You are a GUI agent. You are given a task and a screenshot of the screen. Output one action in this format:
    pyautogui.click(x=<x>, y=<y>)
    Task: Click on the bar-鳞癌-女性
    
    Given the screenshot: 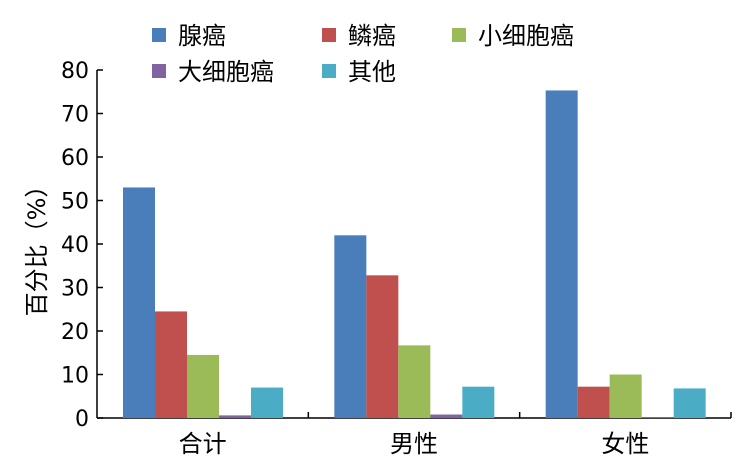 What is the action you would take?
    pyautogui.click(x=593, y=402)
    